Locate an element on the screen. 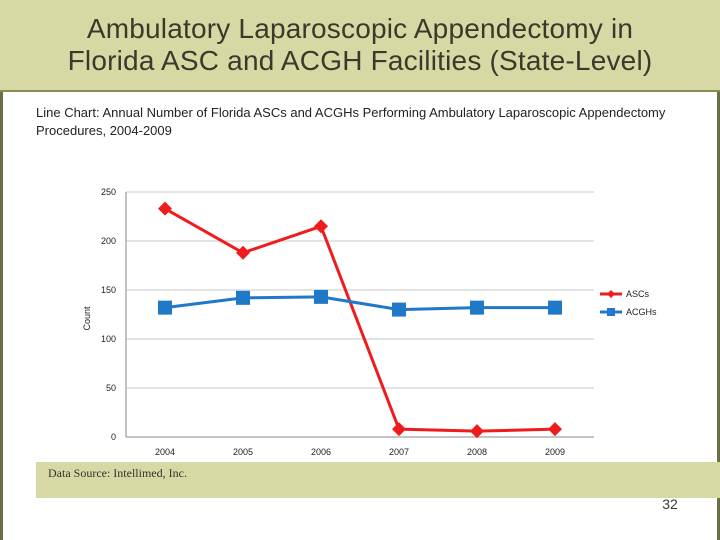 The height and width of the screenshot is (540, 720). y-tick-label: 250 is located at coordinates (108, 192).